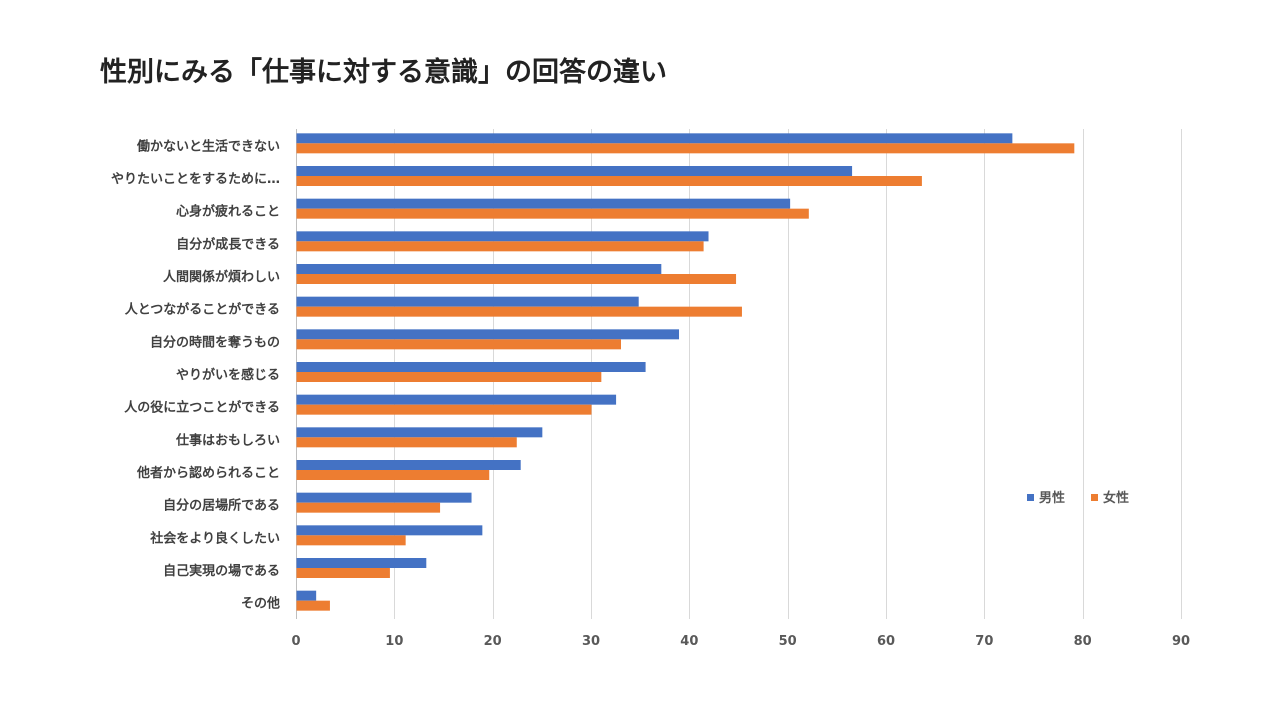 The height and width of the screenshot is (720, 1280). Describe the element at coordinates (394, 641) in the screenshot. I see `x-tick-label: 10` at that location.